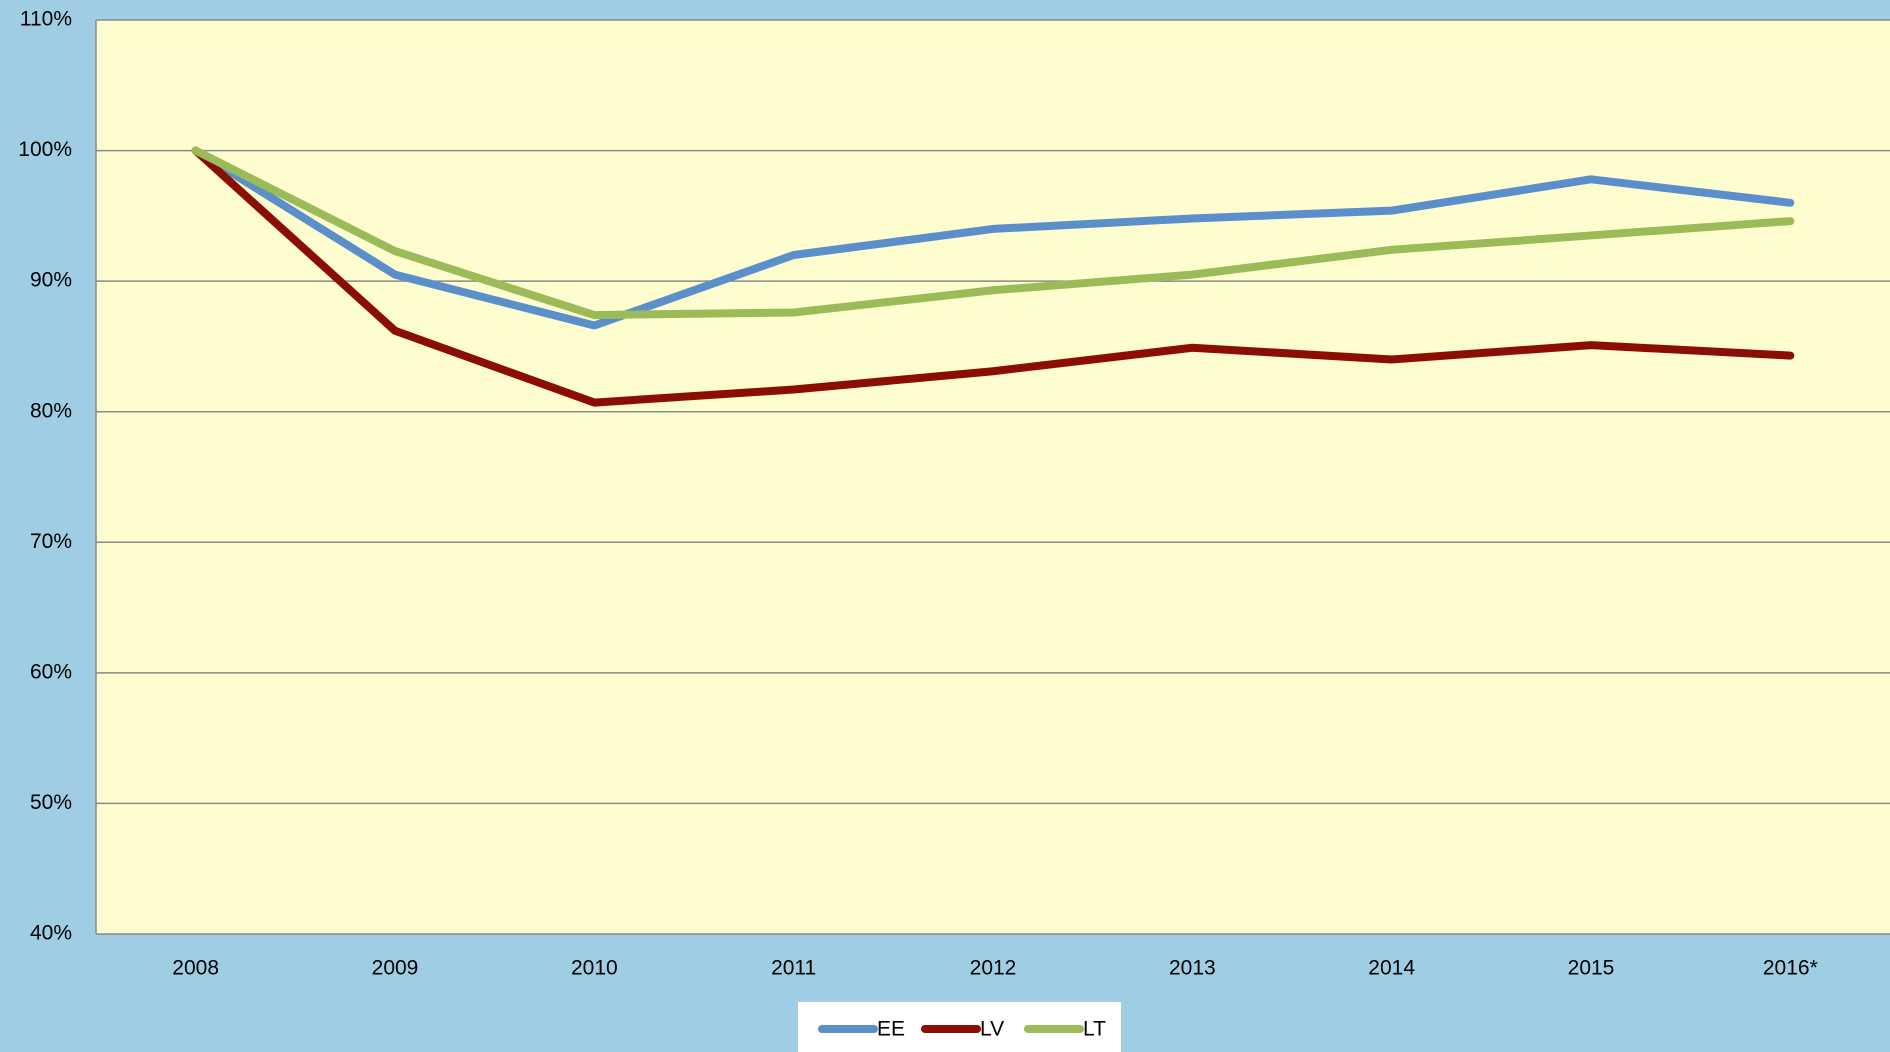 Image resolution: width=1890 pixels, height=1052 pixels. What do you see at coordinates (51, 933) in the screenshot?
I see `y-tick-label: 40%` at bounding box center [51, 933].